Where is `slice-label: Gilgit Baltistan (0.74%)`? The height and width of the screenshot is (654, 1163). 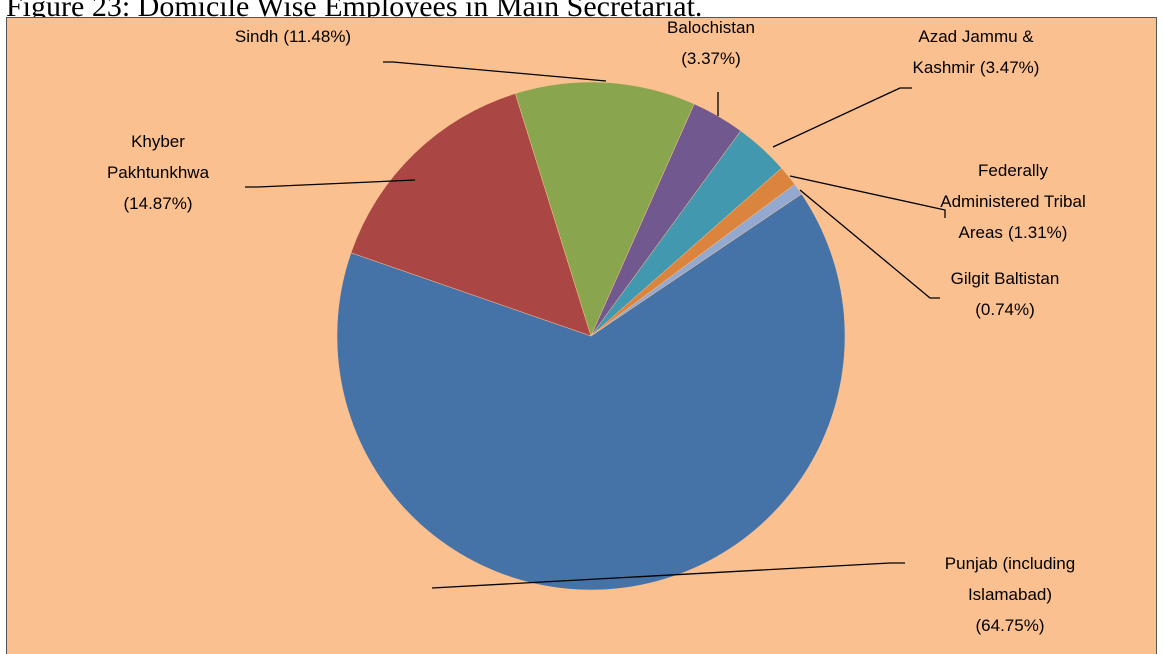
slice-label: Gilgit Baltistan (0.74%) is located at coordinates (1005, 294).